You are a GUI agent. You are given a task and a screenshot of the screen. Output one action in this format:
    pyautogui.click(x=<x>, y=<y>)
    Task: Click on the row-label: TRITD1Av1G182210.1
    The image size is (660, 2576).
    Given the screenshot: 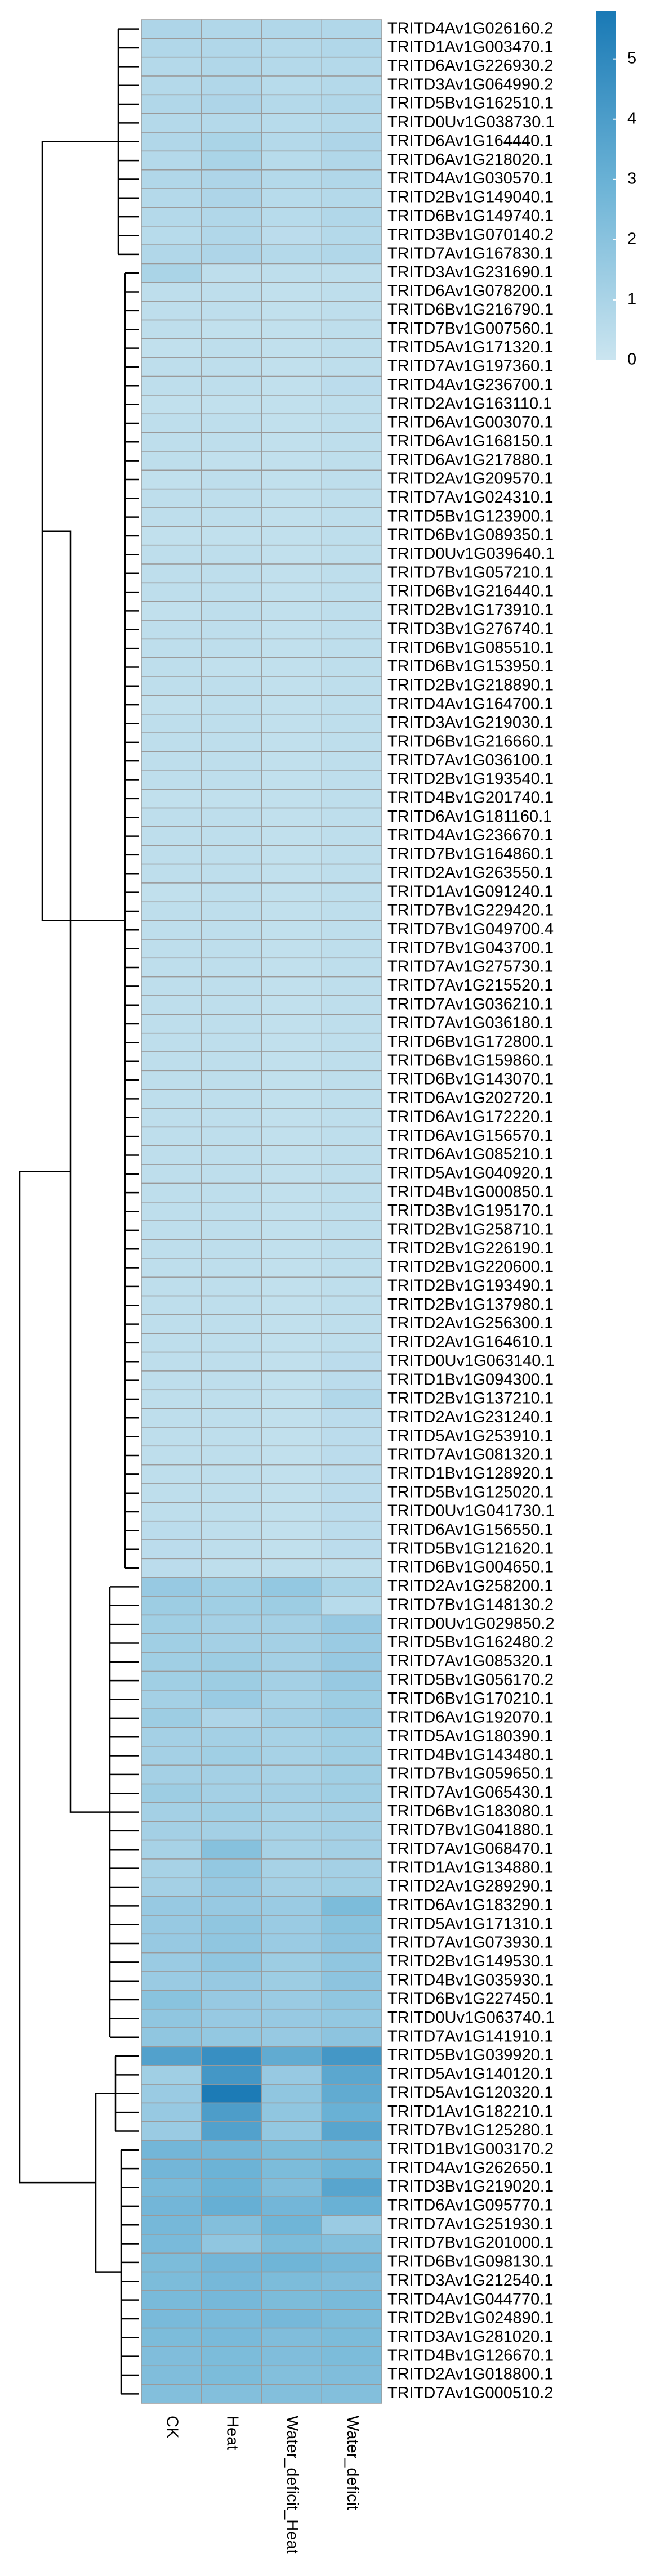 What is the action you would take?
    pyautogui.click(x=470, y=2112)
    